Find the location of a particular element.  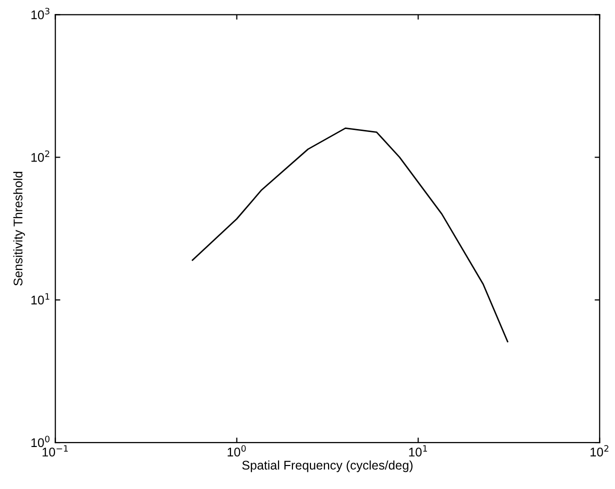

y-tick-label: 10$^{1}$ is located at coordinates (40, 298).